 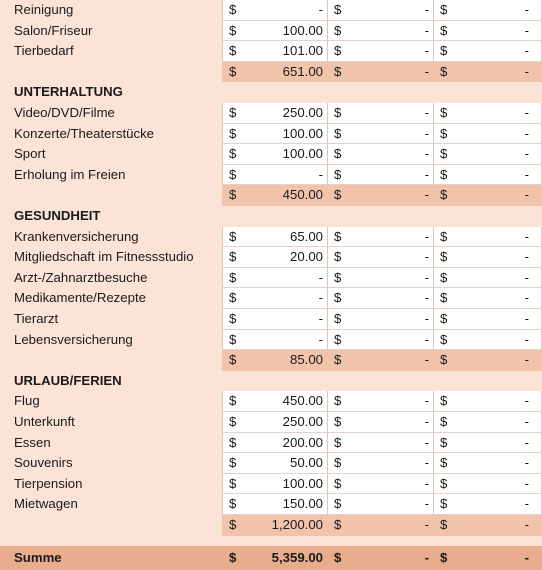 I want to click on amount-cell-1: $200.00, so click(x=274, y=443).